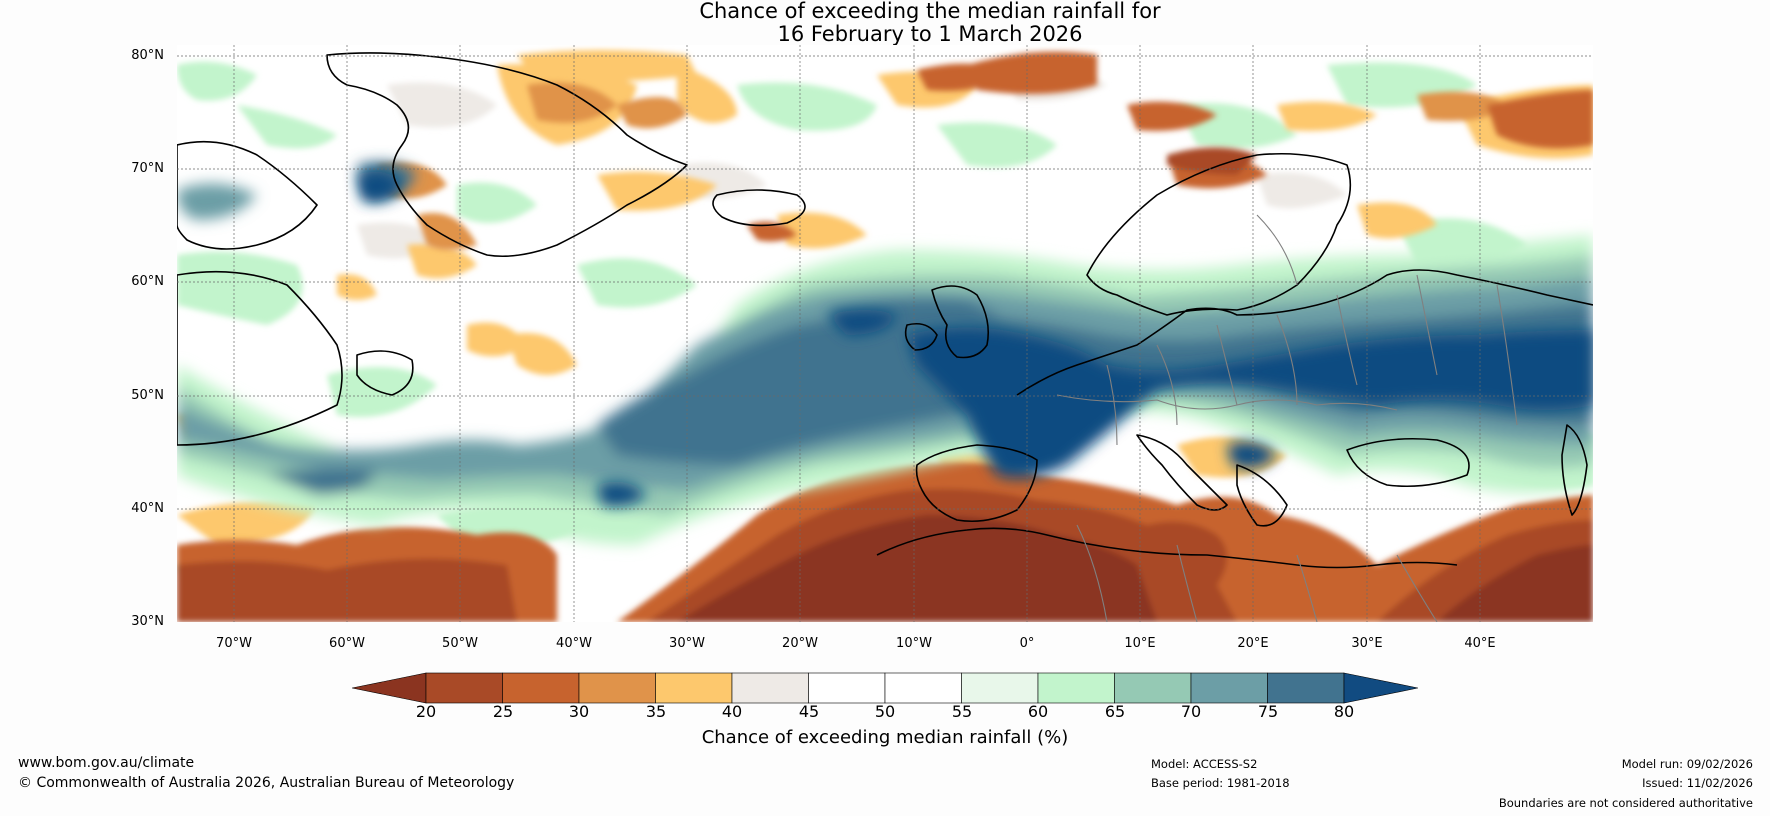 The image size is (1770, 816). What do you see at coordinates (147, 395) in the screenshot?
I see `lat-label-50n: 50°N` at bounding box center [147, 395].